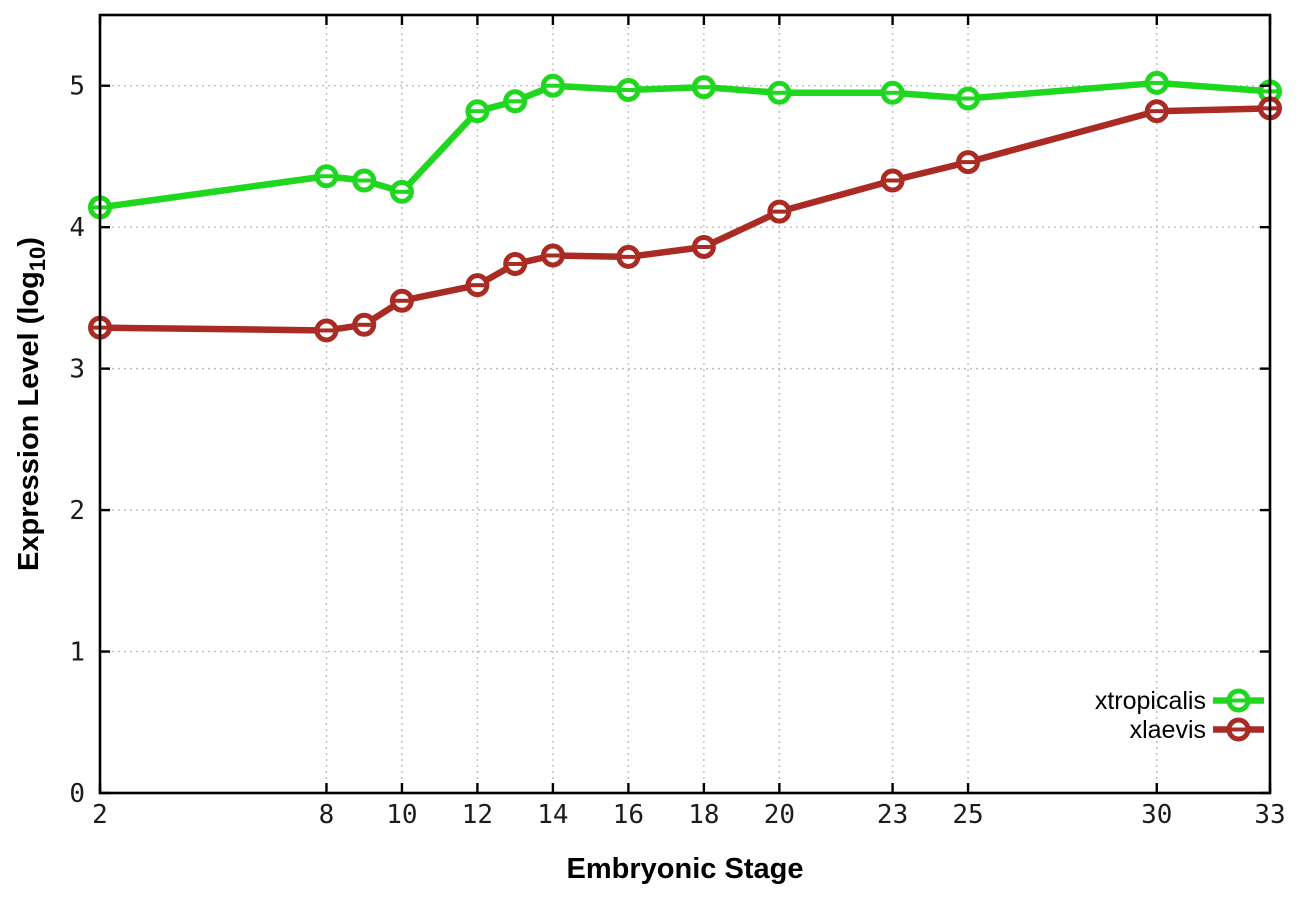 The image size is (1296, 907). What do you see at coordinates (77, 87) in the screenshot?
I see `y-tick-label: 5` at bounding box center [77, 87].